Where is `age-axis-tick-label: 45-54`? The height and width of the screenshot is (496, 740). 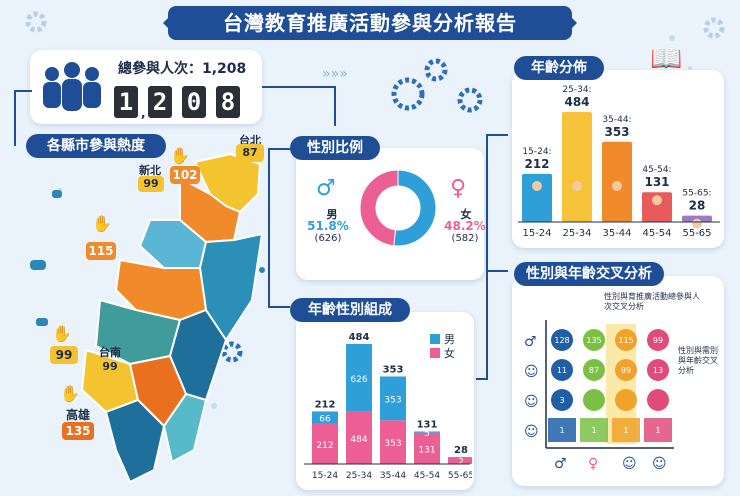
age-axis-tick-label: 45-54 is located at coordinates (656, 233).